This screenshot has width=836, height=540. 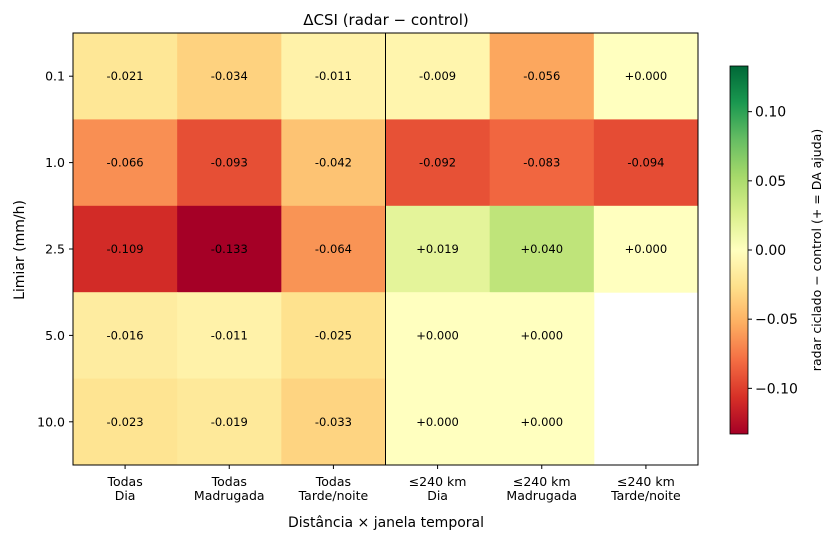 I want to click on cell-value-label: -0.025, so click(x=333, y=335).